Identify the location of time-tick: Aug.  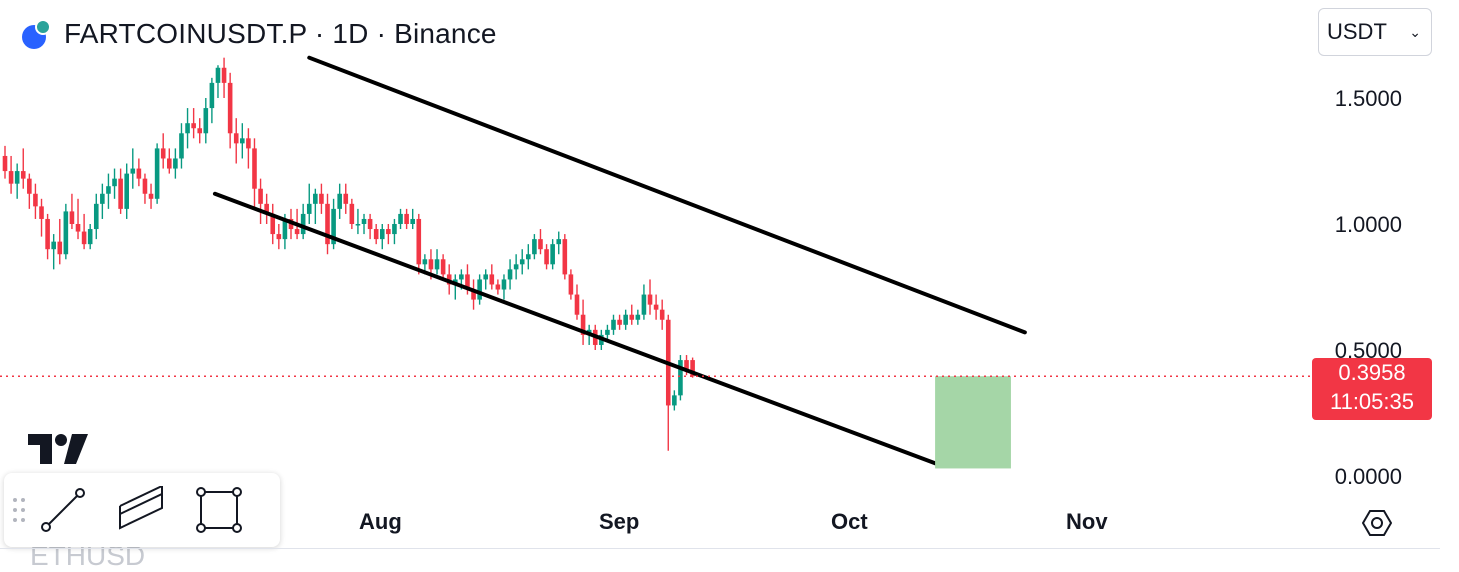
(380, 521).